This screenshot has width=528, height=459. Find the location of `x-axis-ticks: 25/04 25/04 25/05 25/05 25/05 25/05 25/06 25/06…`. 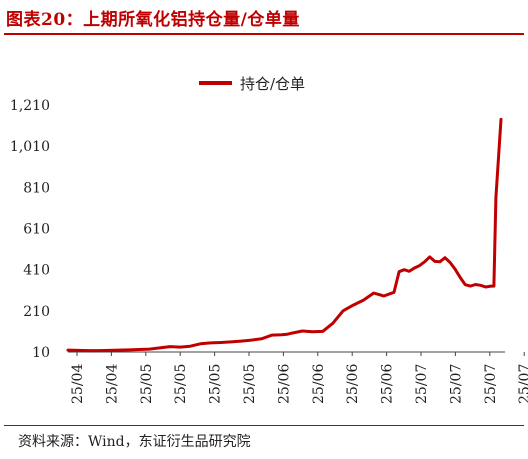

x-axis-ticks: 25/04 25/04 25/05 25/05 25/05 25/05 25/06 25/06… is located at coordinates (299, 378).